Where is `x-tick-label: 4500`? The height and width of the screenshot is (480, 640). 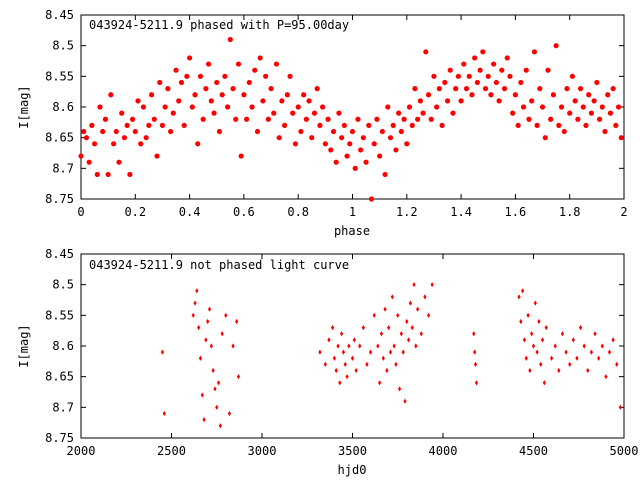
x-tick-label: 4500 is located at coordinates (533, 451).